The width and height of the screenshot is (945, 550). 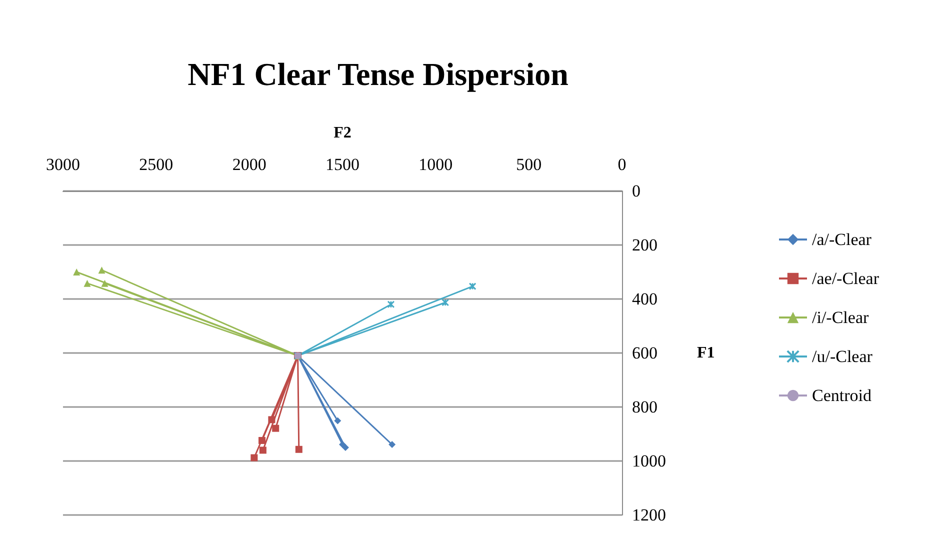 I want to click on y-tick-label: 400, so click(x=645, y=299).